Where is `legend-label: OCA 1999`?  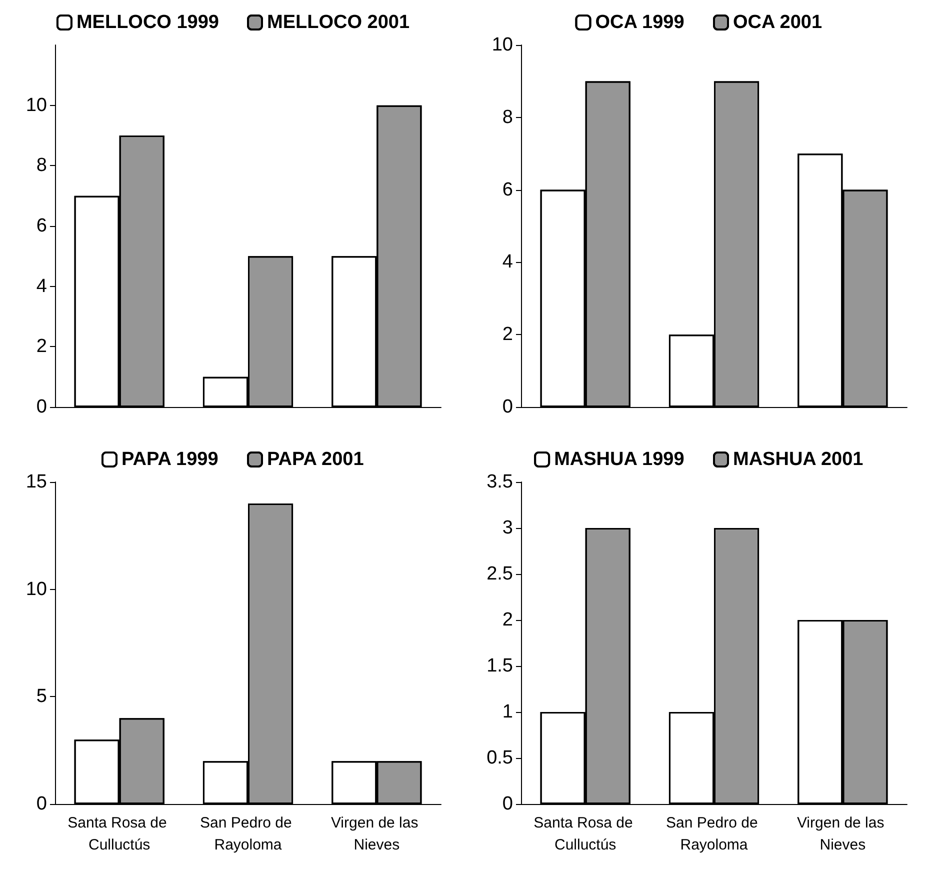
legend-label: OCA 1999 is located at coordinates (639, 22).